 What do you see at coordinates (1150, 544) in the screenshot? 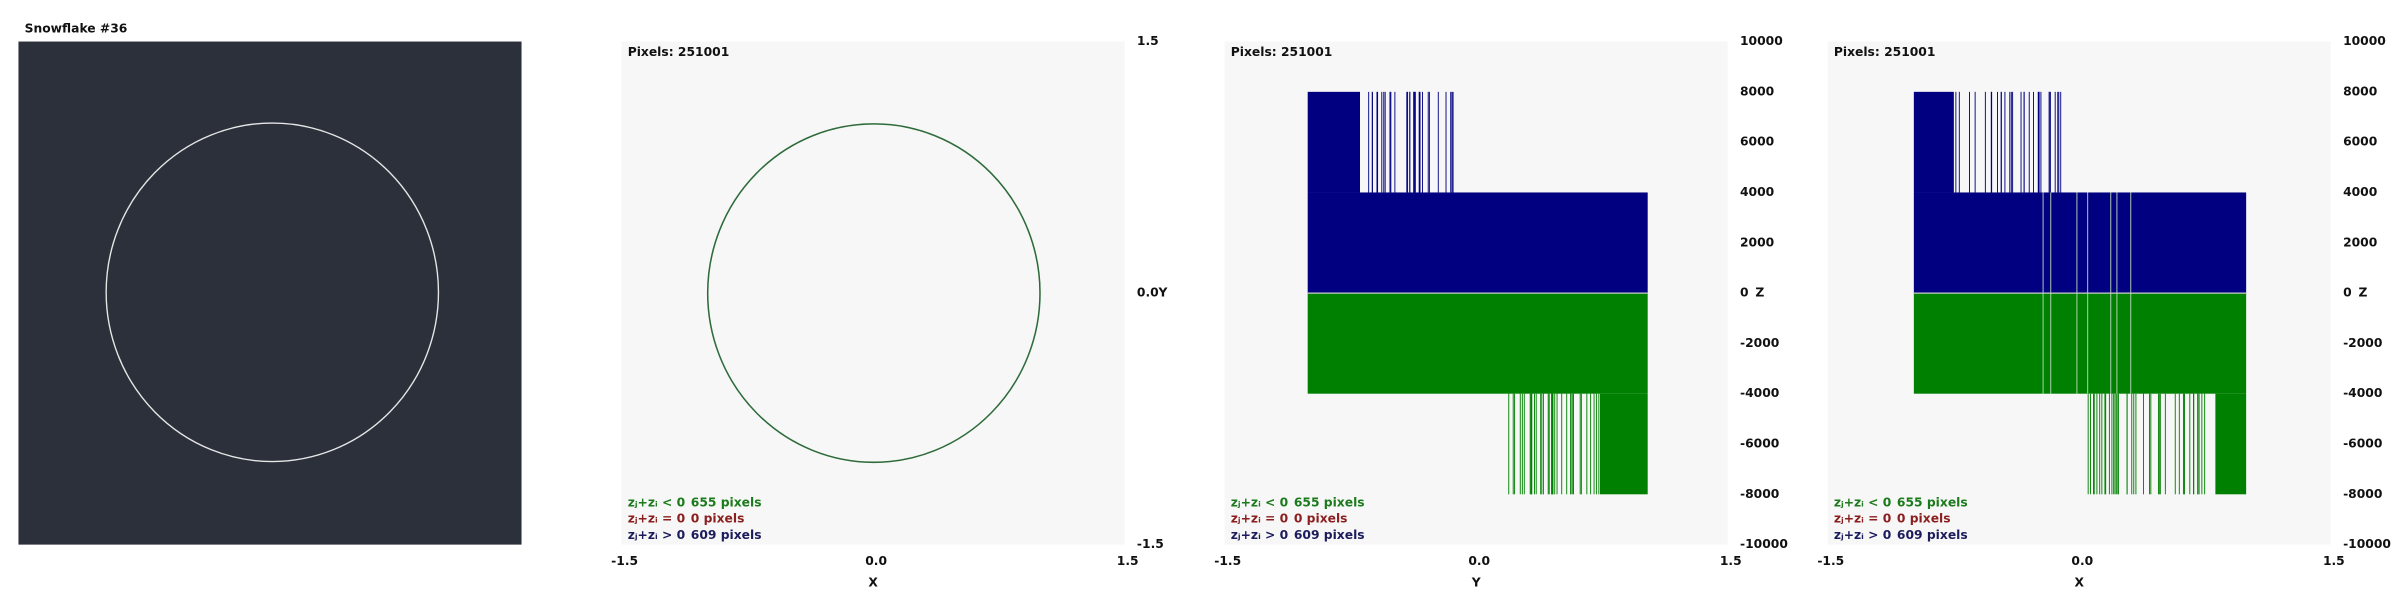
I see `right-tick-label: -1.5` at bounding box center [1150, 544].